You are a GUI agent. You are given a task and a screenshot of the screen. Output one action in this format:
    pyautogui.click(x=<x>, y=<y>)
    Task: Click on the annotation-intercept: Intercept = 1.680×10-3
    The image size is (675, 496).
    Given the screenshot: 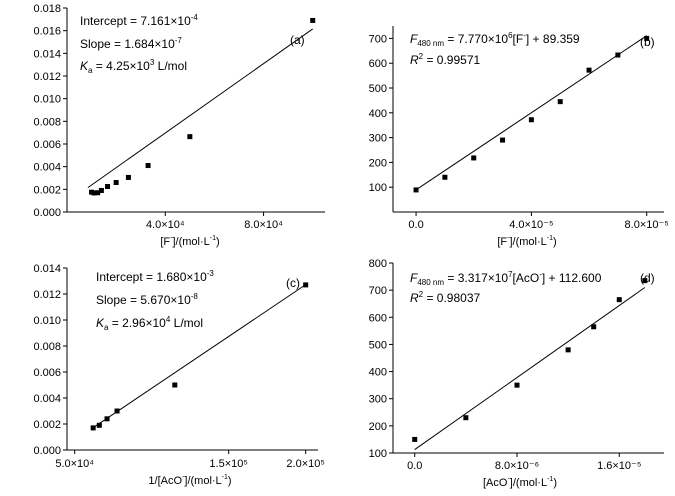 What is the action you would take?
    pyautogui.click(x=155, y=276)
    